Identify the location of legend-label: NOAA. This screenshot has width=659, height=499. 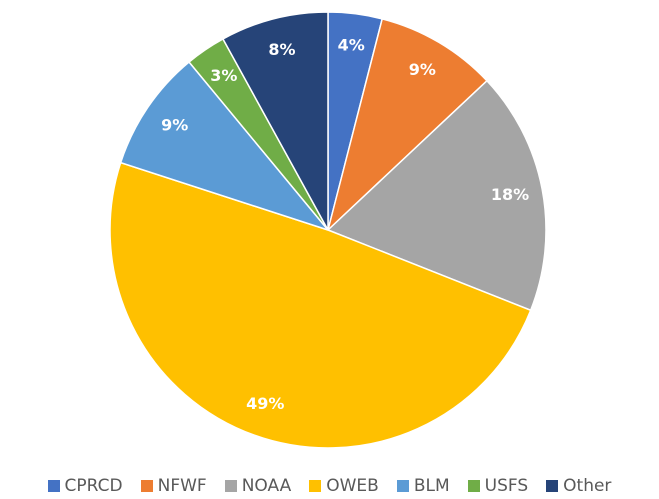
(266, 486).